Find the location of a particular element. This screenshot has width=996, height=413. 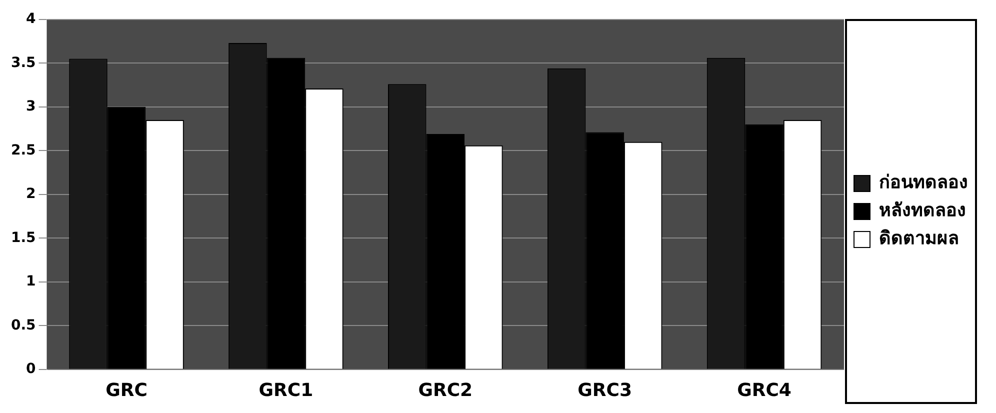

y-tick-label: 1.5 is located at coordinates (23, 238).